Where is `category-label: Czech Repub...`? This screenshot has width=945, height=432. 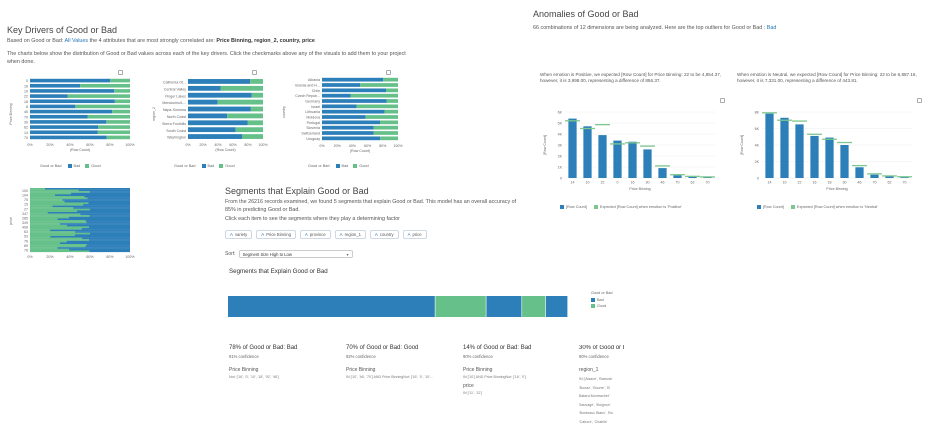
category-label: Czech Repub... is located at coordinates (307, 96).